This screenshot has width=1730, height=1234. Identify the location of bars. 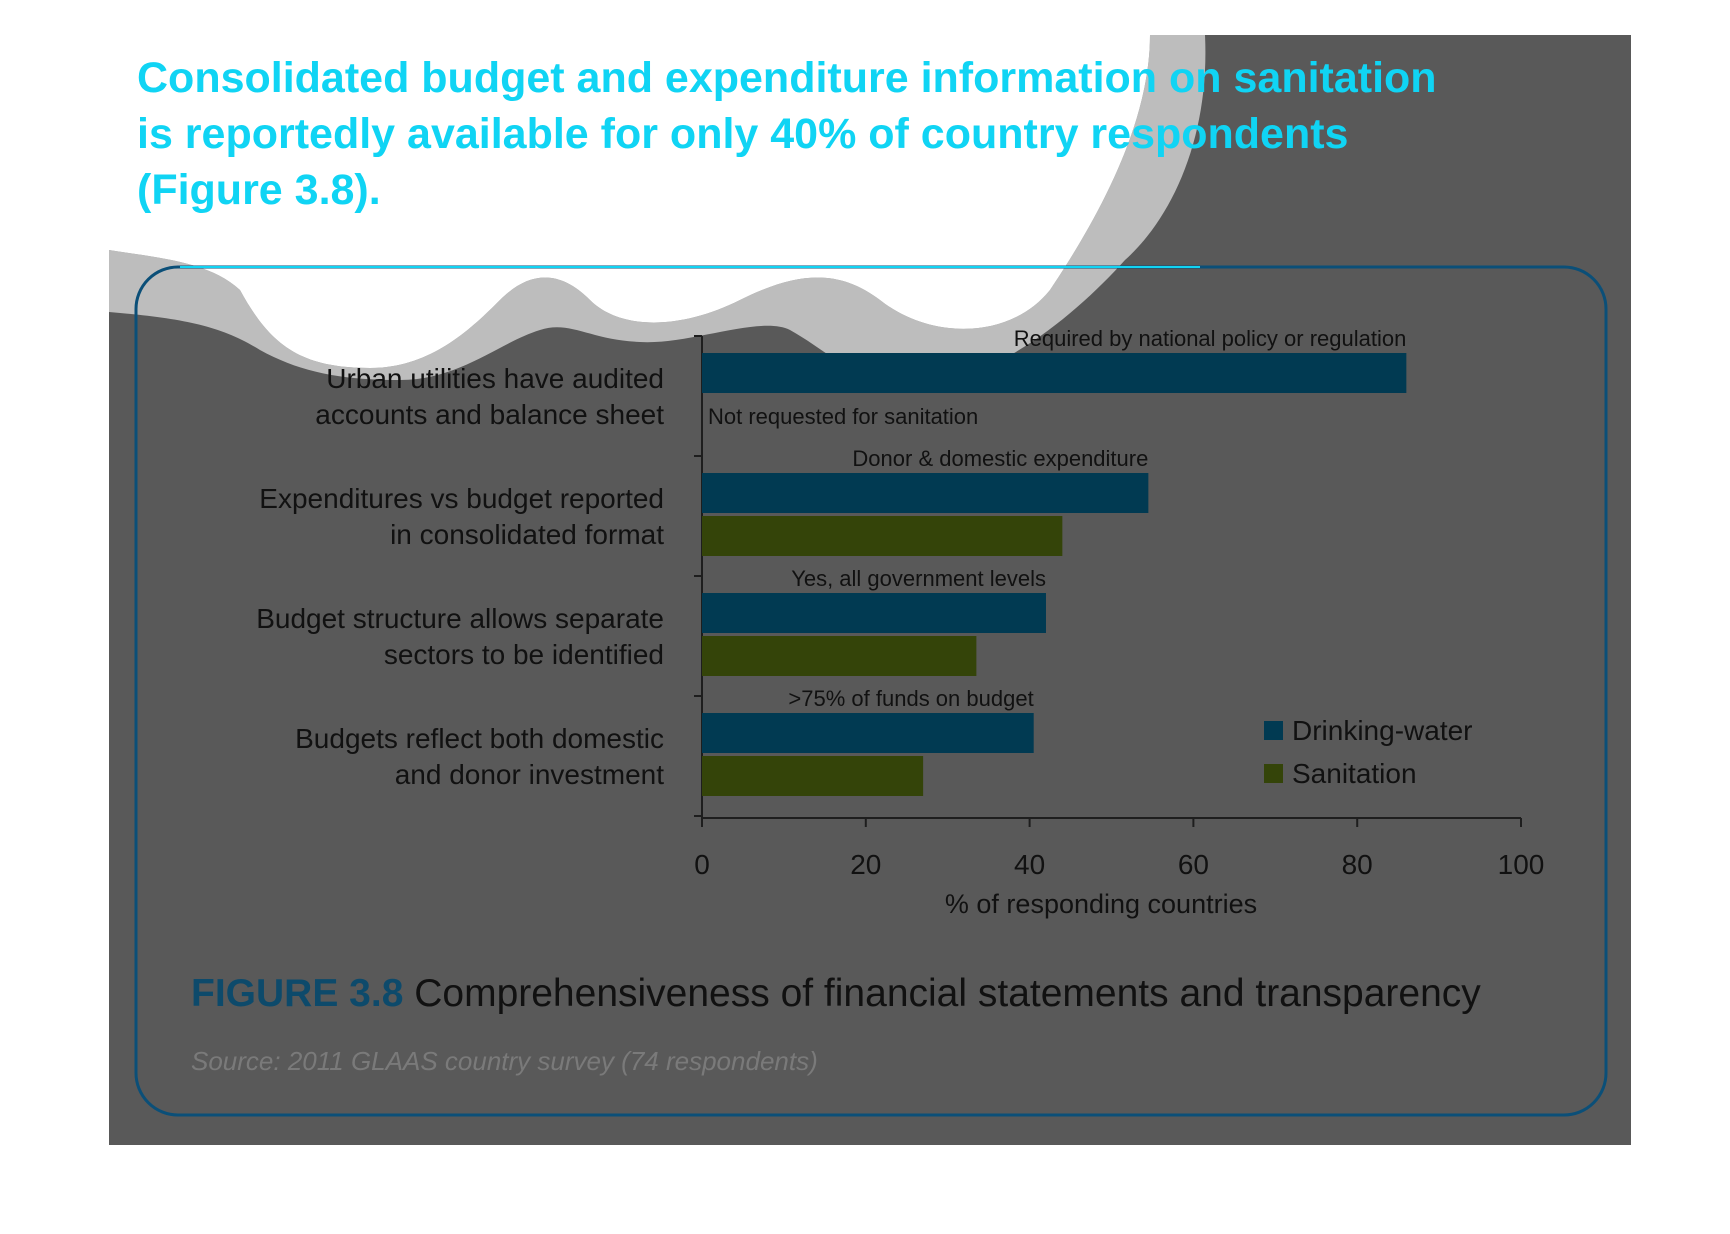
(1054, 574).